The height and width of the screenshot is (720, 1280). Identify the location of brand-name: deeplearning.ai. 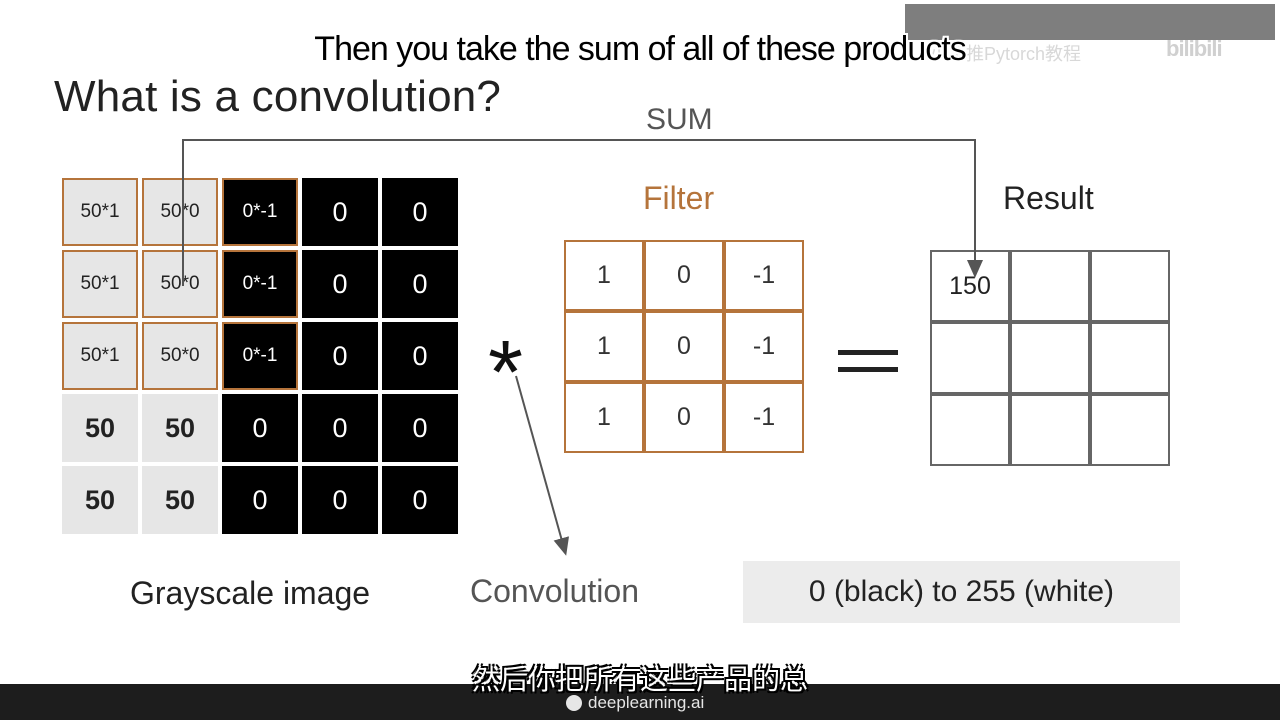
(646, 702).